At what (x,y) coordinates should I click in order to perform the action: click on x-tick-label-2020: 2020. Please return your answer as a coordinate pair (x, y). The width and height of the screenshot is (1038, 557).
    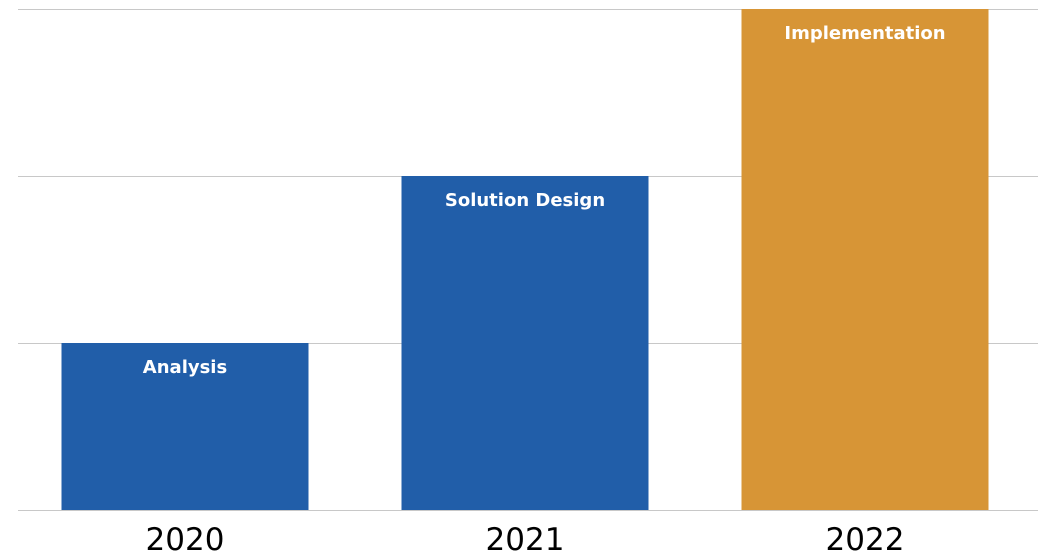
    Looking at the image, I should click on (185, 539).